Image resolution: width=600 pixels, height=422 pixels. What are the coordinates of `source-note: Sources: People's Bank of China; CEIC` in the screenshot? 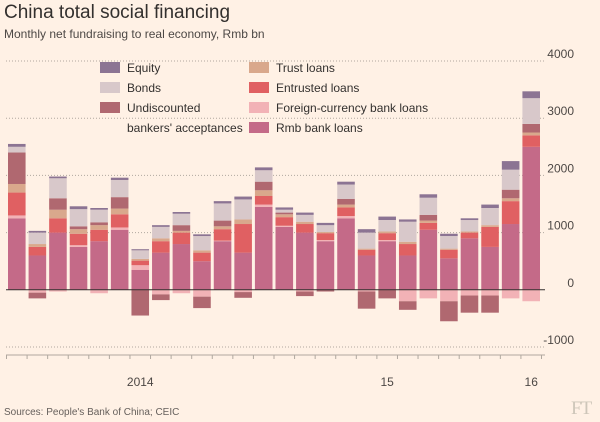 It's located at (92, 412).